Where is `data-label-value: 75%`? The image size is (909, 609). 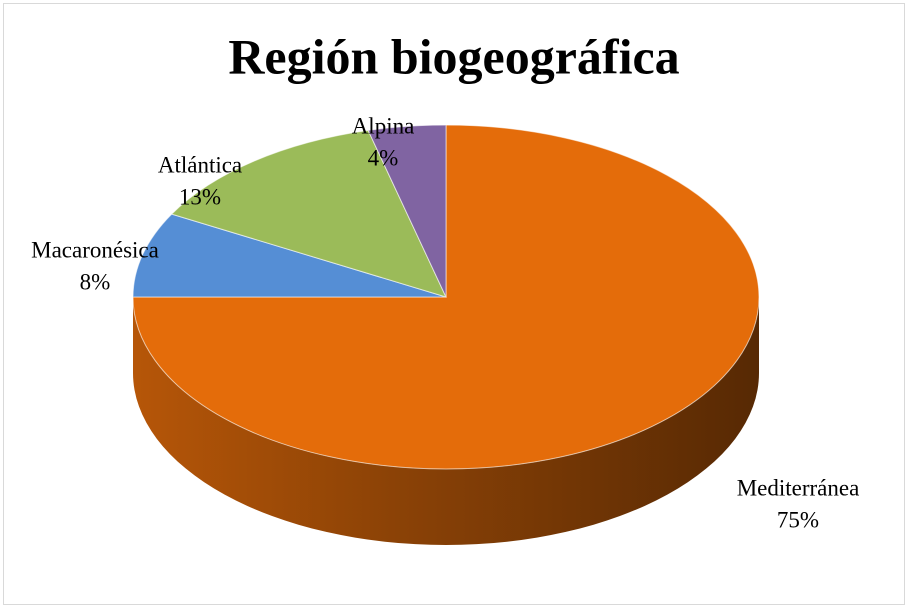 data-label-value: 75% is located at coordinates (798, 519).